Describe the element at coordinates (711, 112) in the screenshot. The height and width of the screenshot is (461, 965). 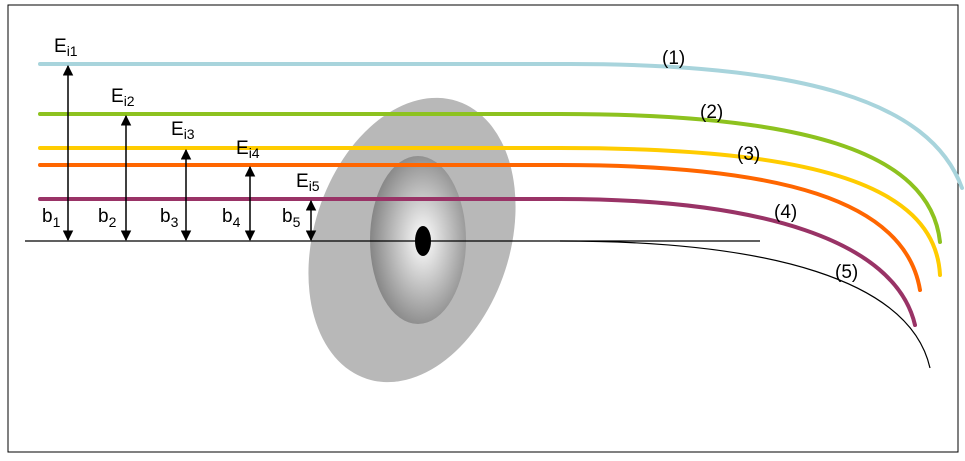
I see `curve-label: (2)` at that location.